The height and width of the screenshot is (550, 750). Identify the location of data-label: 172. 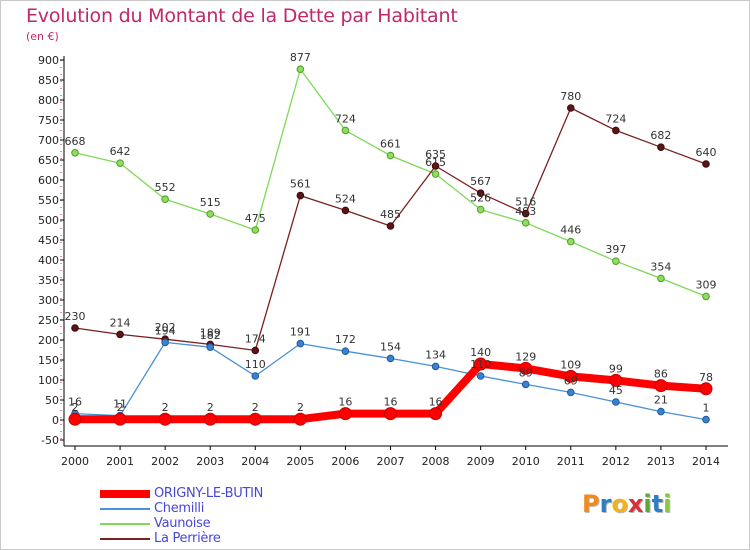
(345, 339).